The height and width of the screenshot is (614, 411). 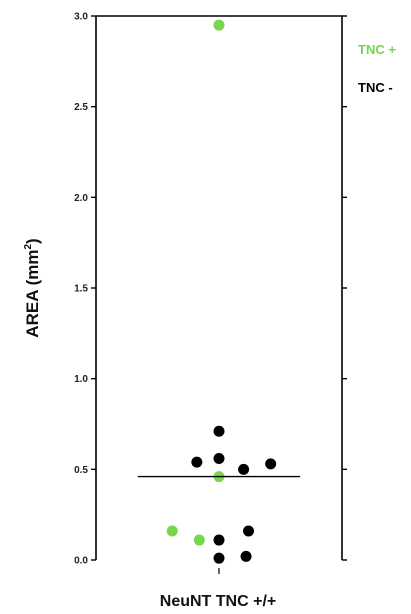 What do you see at coordinates (32, 241) in the screenshot?
I see `y-axis-label-close: )` at bounding box center [32, 241].